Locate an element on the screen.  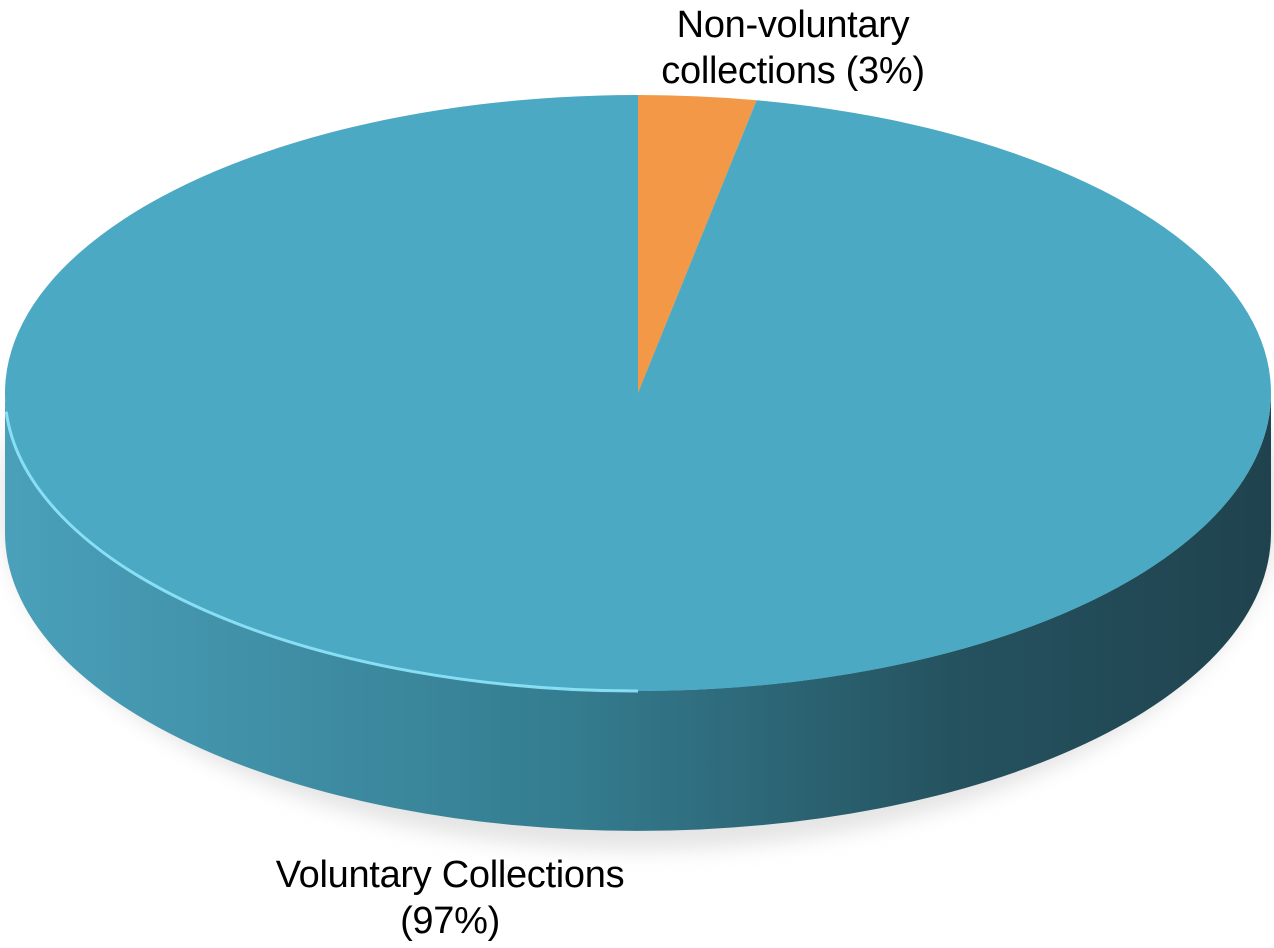
slice-label-line: Non-voluntary is located at coordinates (793, 25).